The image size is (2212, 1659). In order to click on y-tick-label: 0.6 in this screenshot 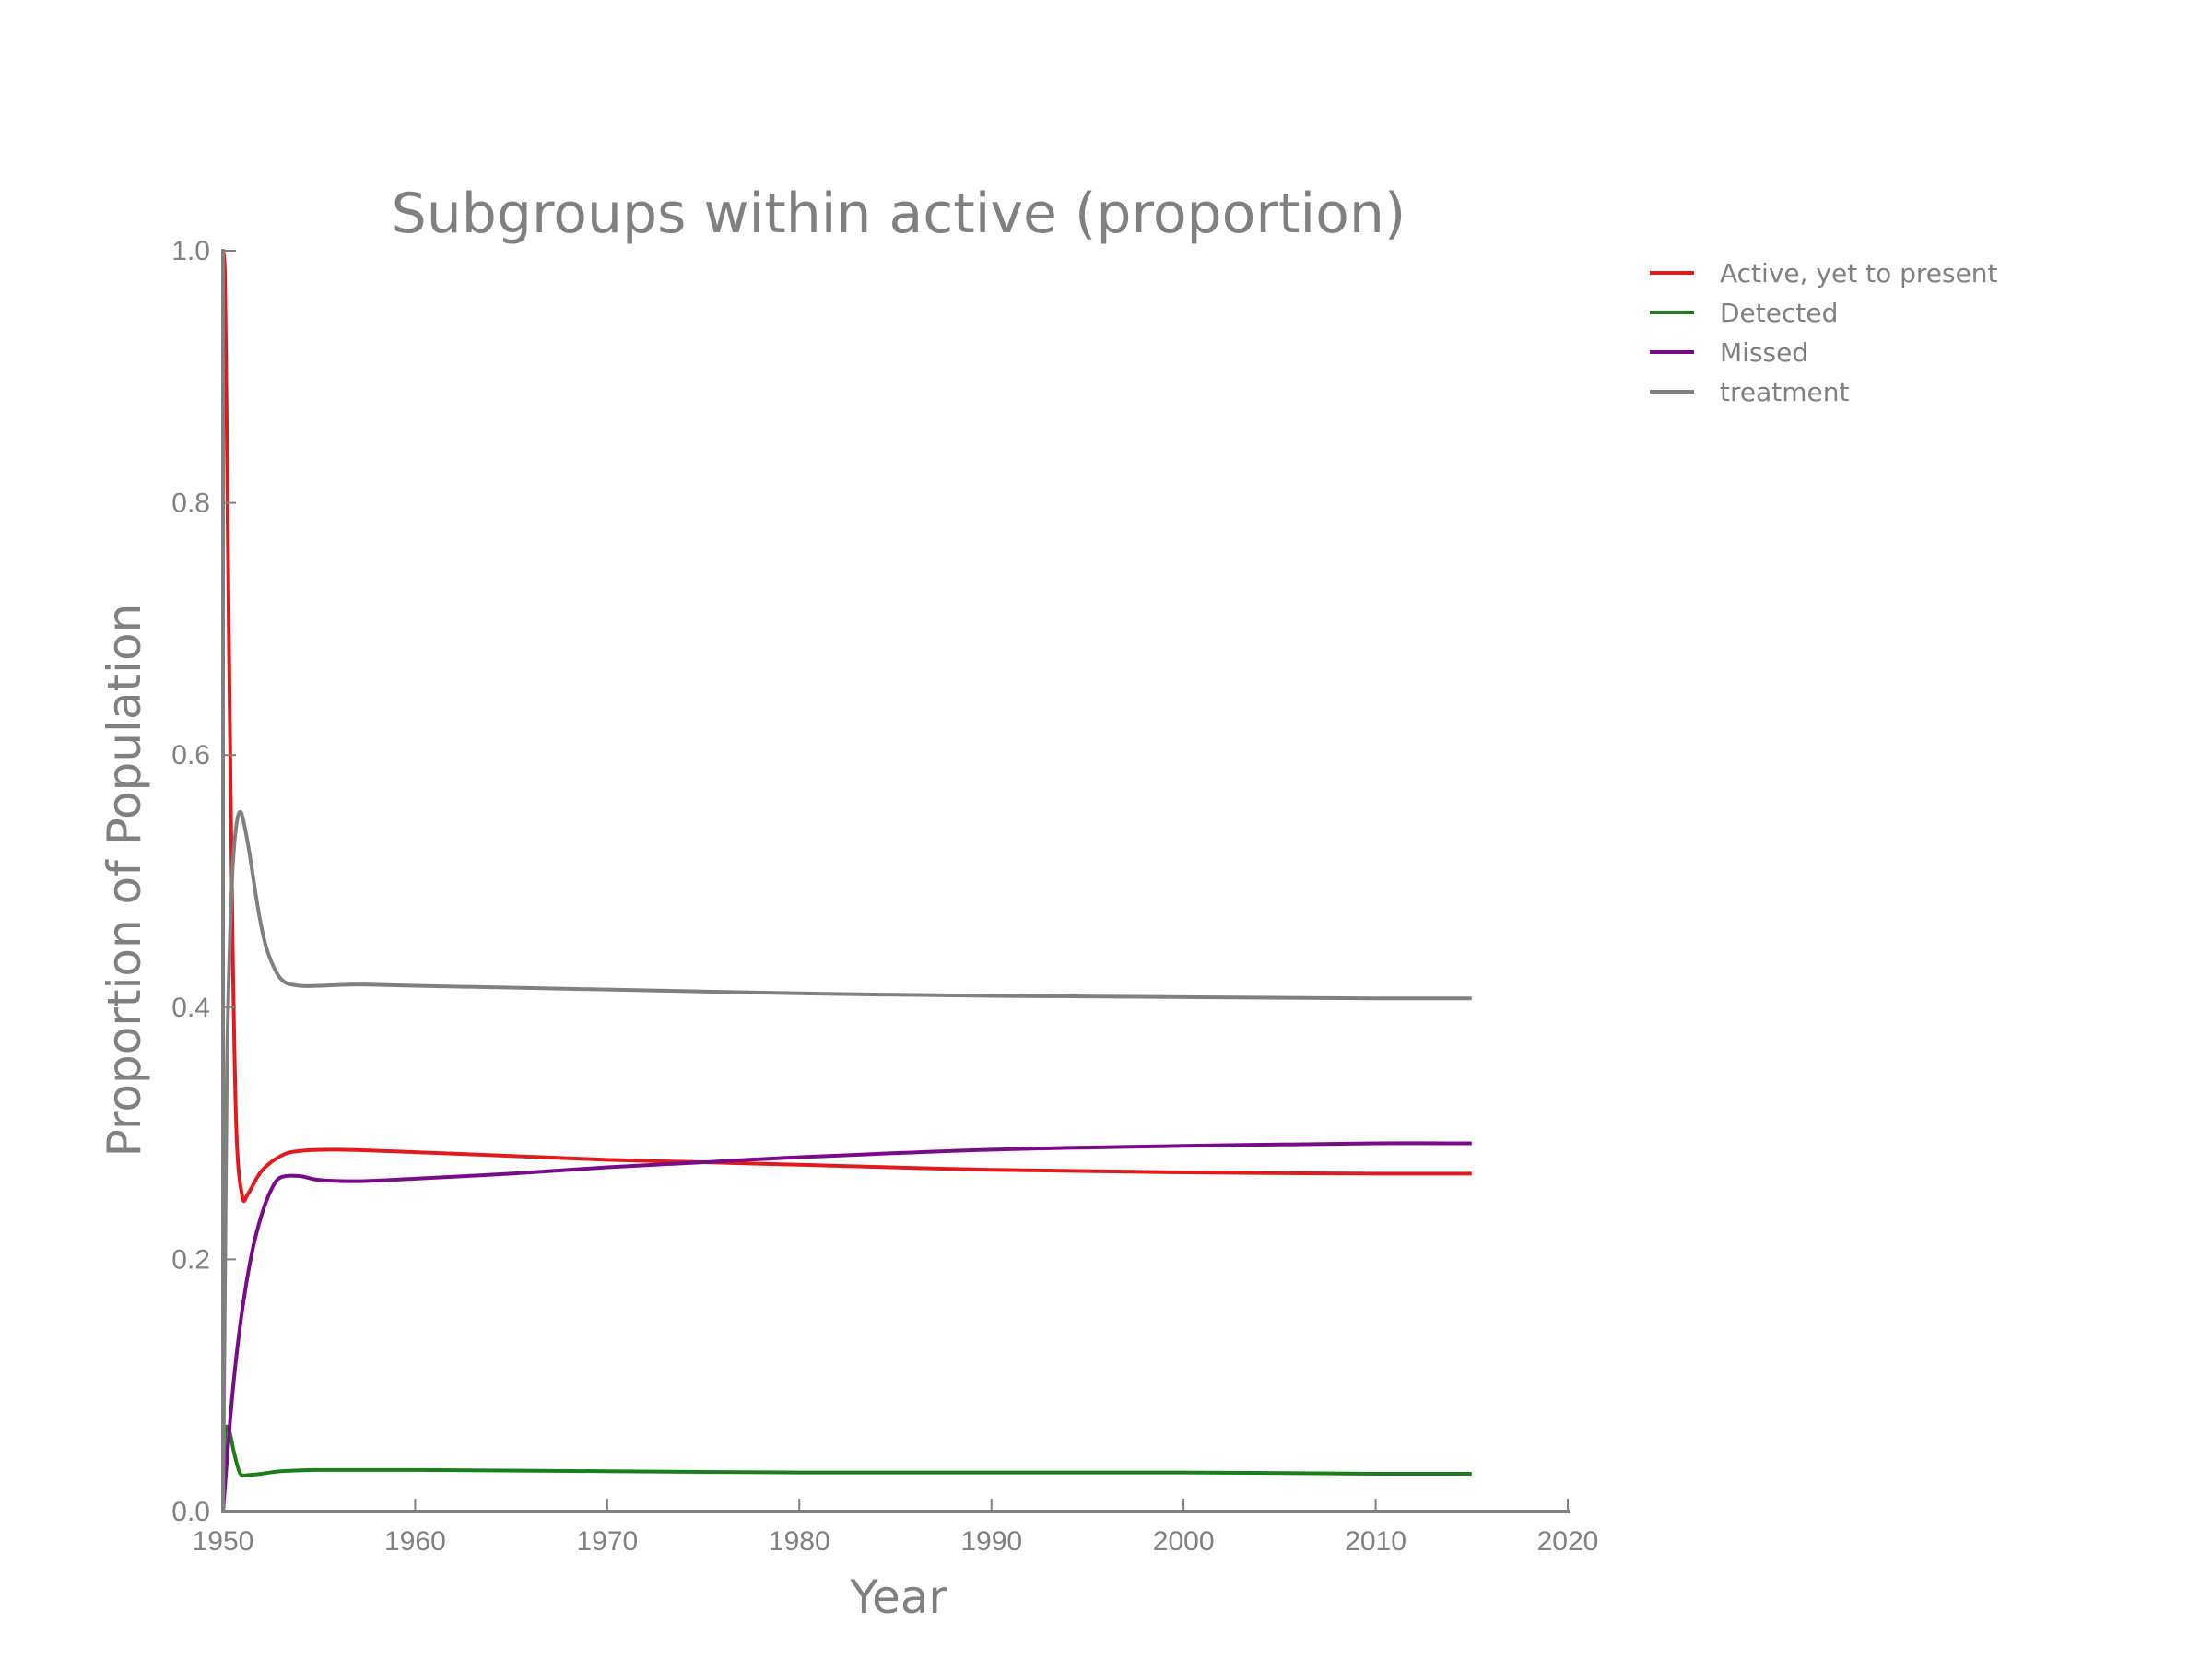, I will do `click(190, 755)`.